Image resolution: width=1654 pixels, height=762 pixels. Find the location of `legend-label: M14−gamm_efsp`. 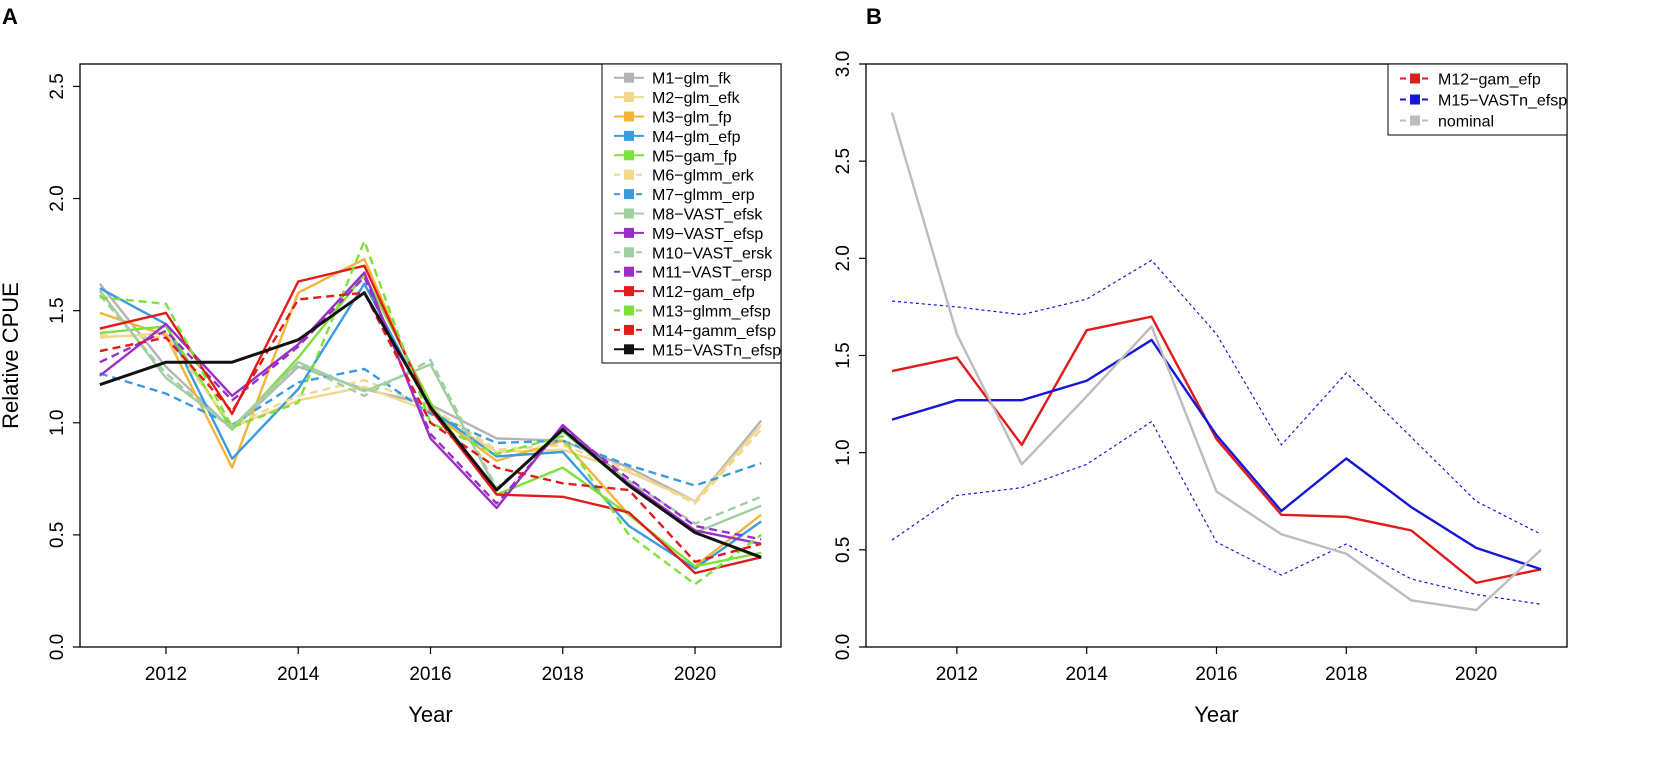

legend-label: M14−gamm_efsp is located at coordinates (714, 331).